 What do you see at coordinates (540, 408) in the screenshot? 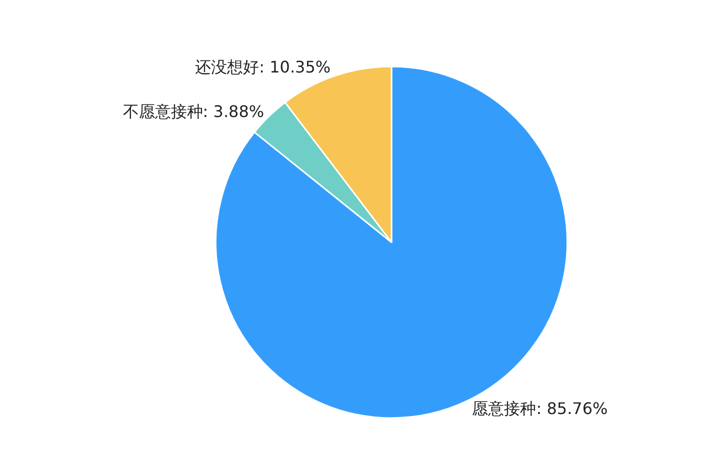
I see `slice-label: 愿意接种: 85.76%` at bounding box center [540, 408].